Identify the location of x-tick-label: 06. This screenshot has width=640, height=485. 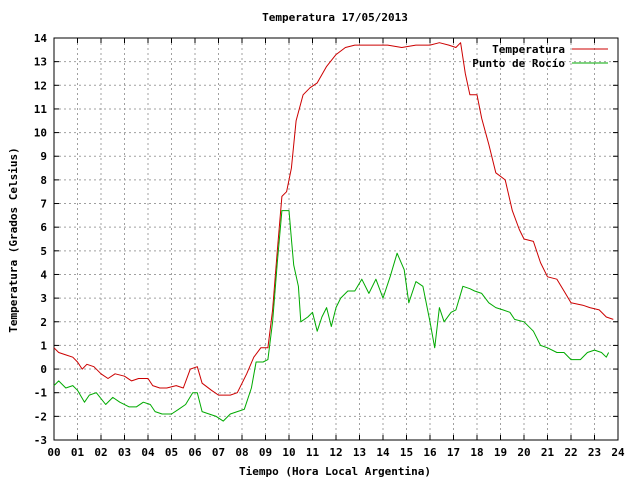
(195, 452).